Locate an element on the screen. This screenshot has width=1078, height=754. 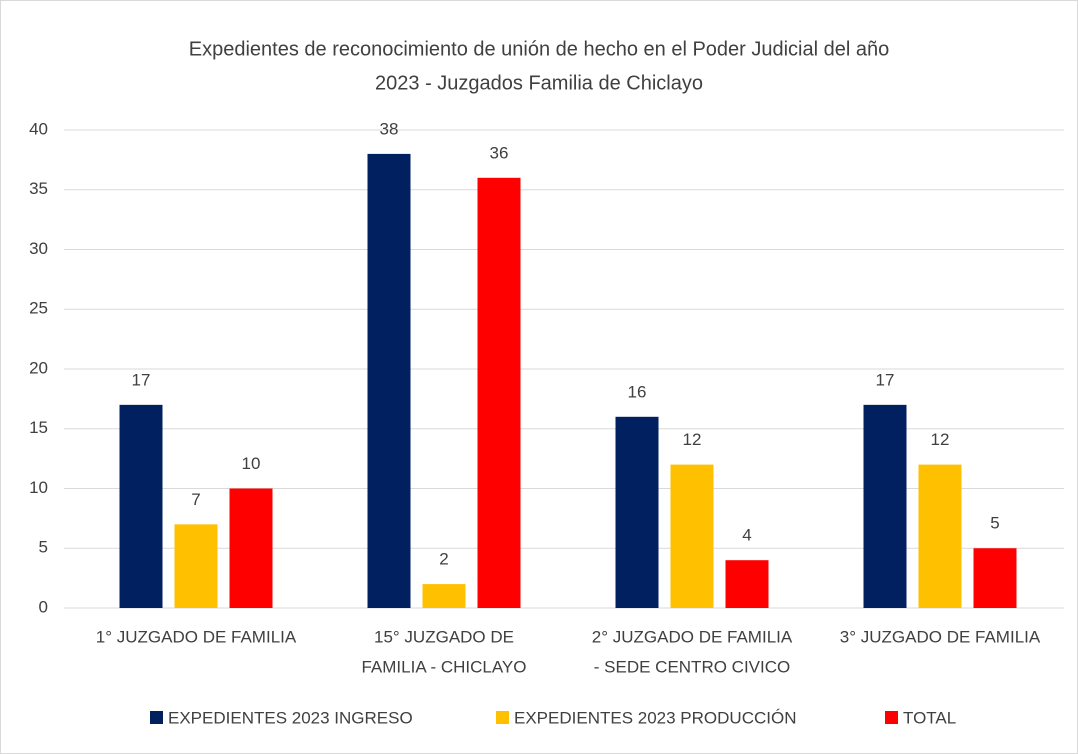
y-tick-label: 25 is located at coordinates (38, 308).